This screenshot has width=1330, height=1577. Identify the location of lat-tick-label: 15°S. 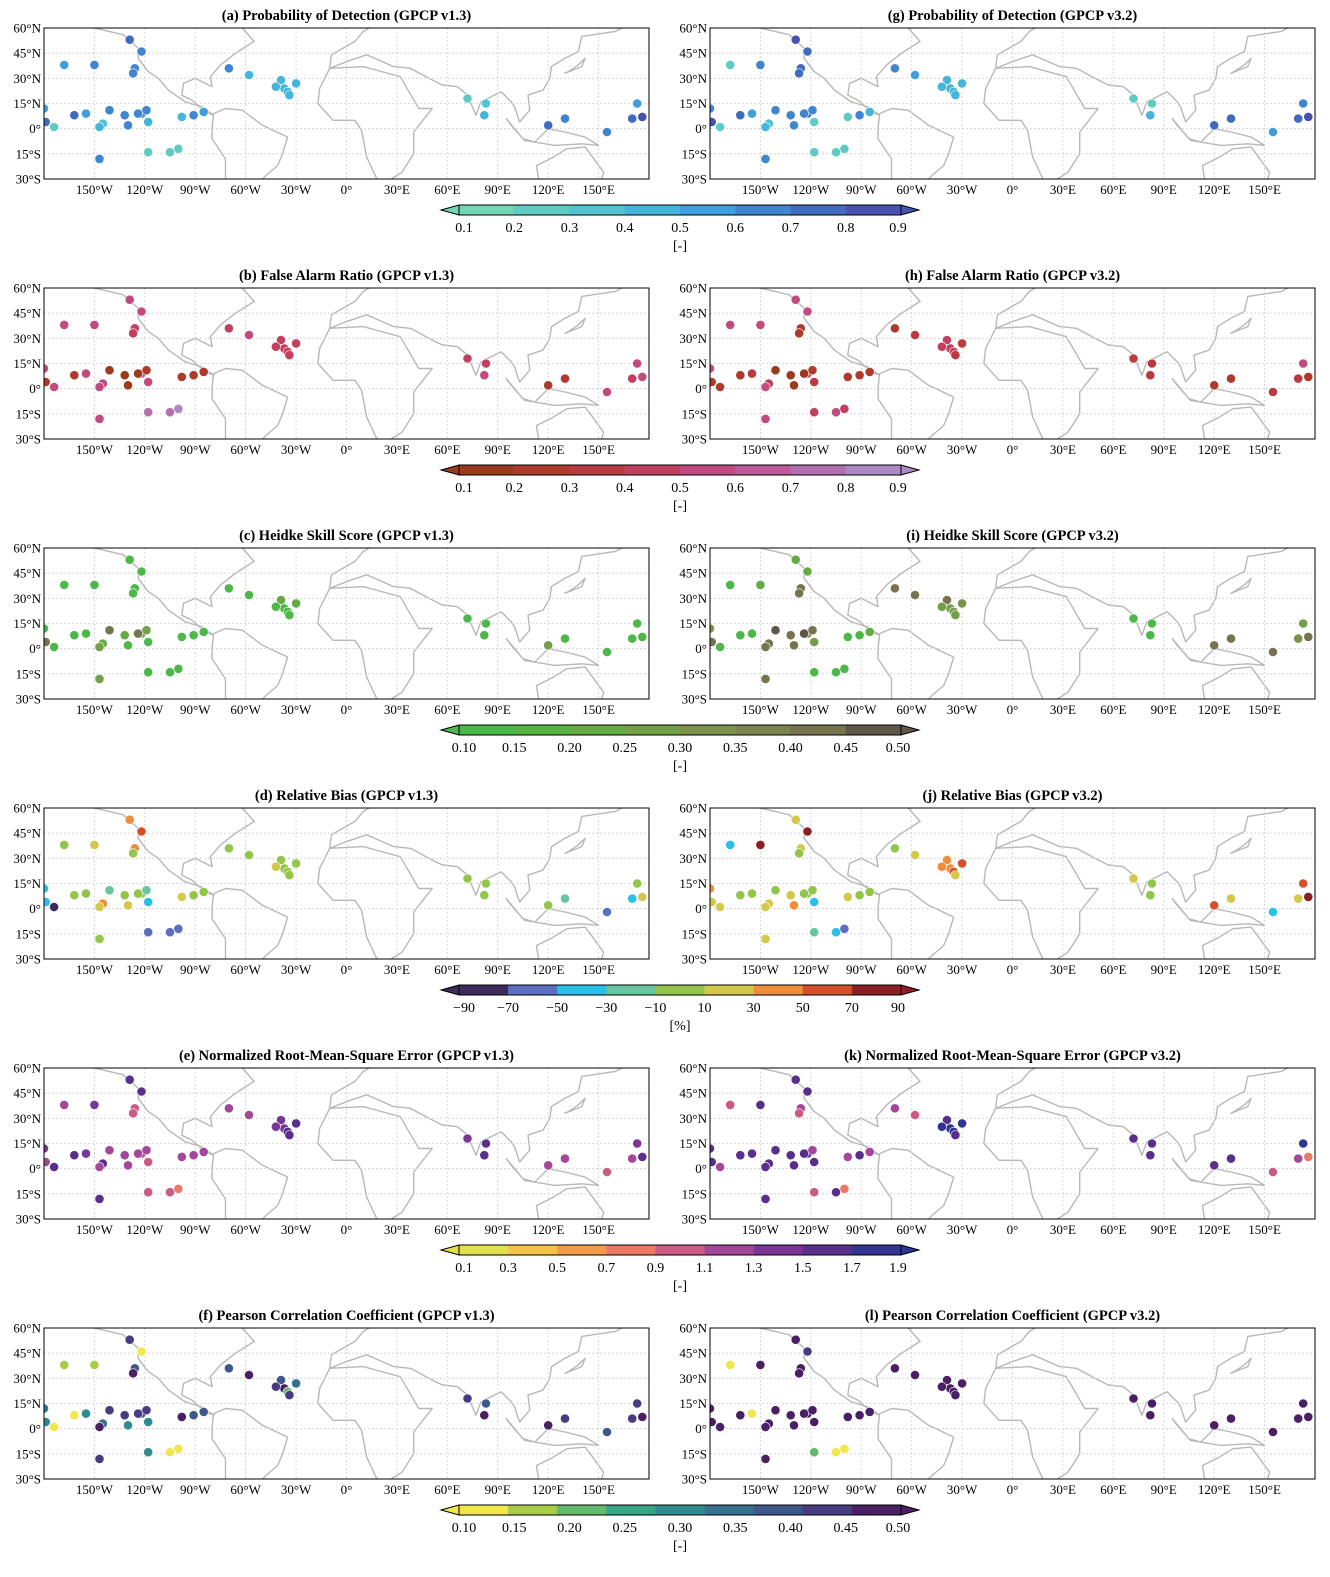
(28, 673).